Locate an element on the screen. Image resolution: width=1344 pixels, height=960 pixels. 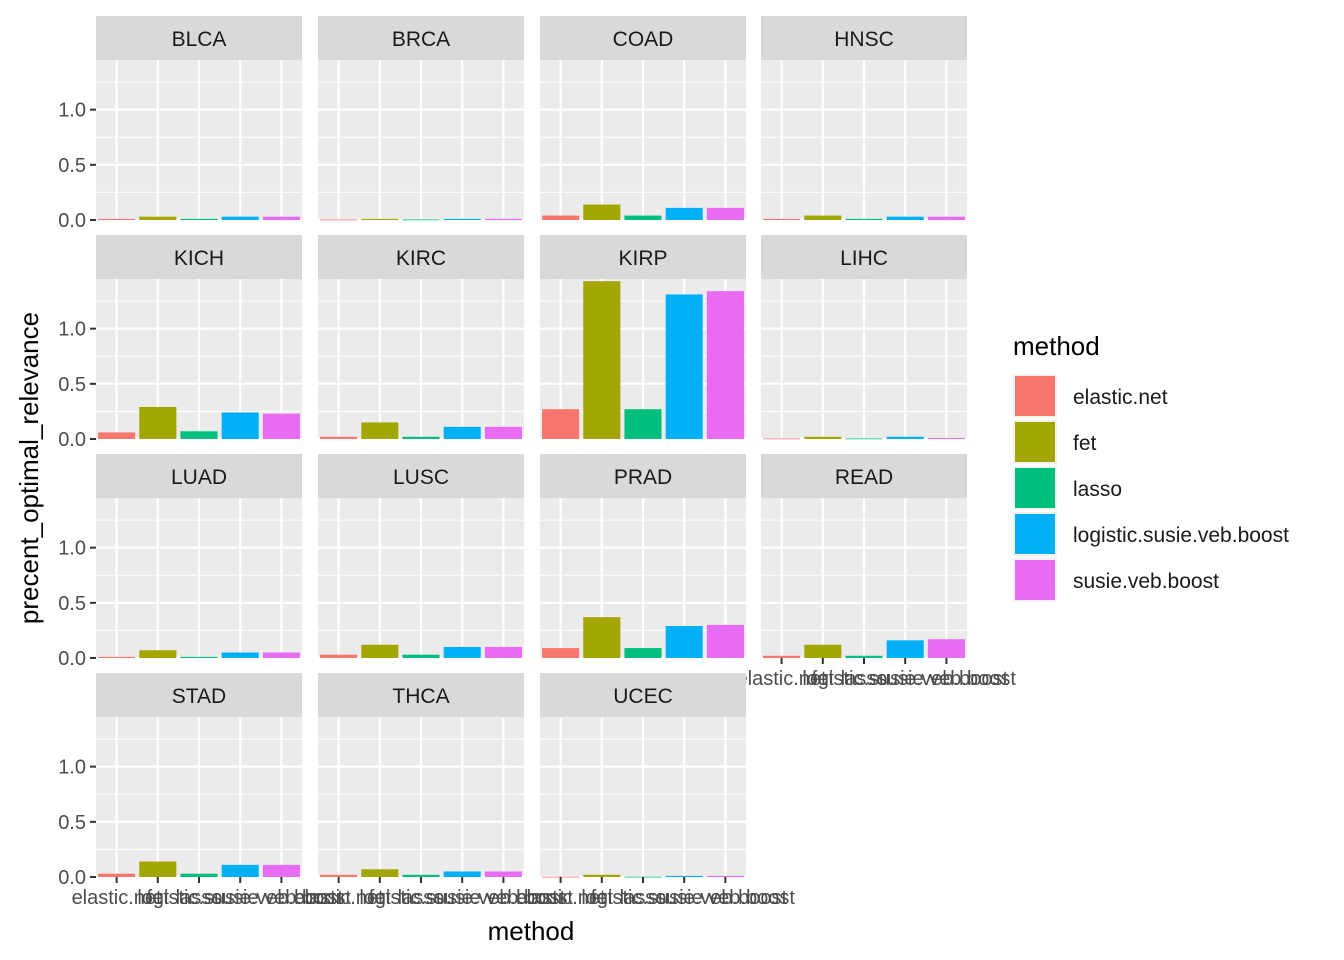
bar-hnsc-fet is located at coordinates (823, 217).